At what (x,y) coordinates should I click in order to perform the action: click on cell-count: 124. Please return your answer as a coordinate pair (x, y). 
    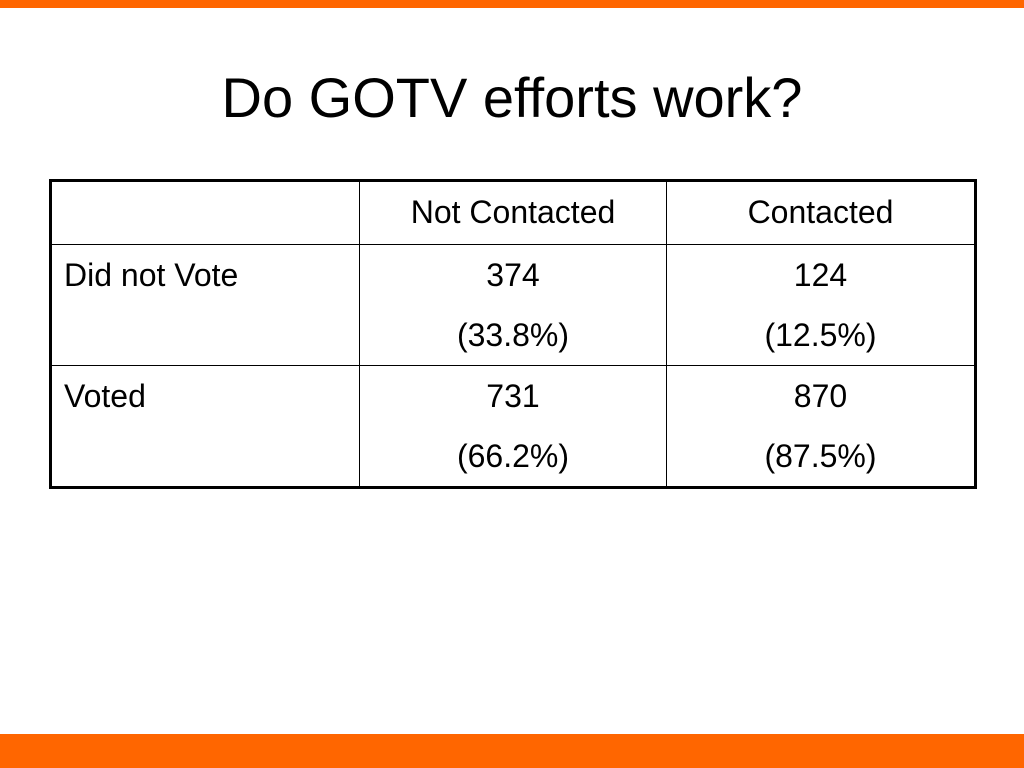
    Looking at the image, I should click on (820, 275).